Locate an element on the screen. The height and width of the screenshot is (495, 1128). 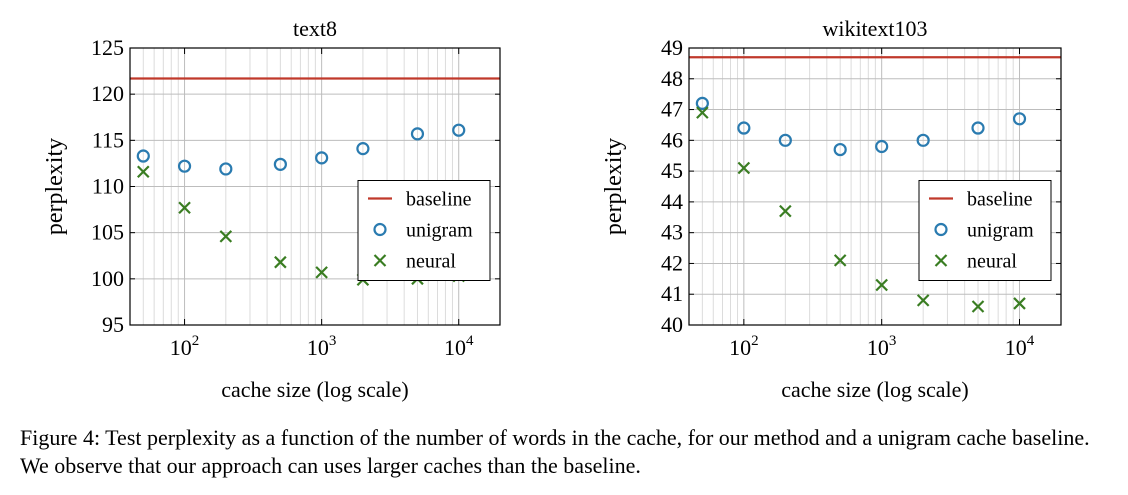
y-tick-label: 45 is located at coordinates (672, 170).